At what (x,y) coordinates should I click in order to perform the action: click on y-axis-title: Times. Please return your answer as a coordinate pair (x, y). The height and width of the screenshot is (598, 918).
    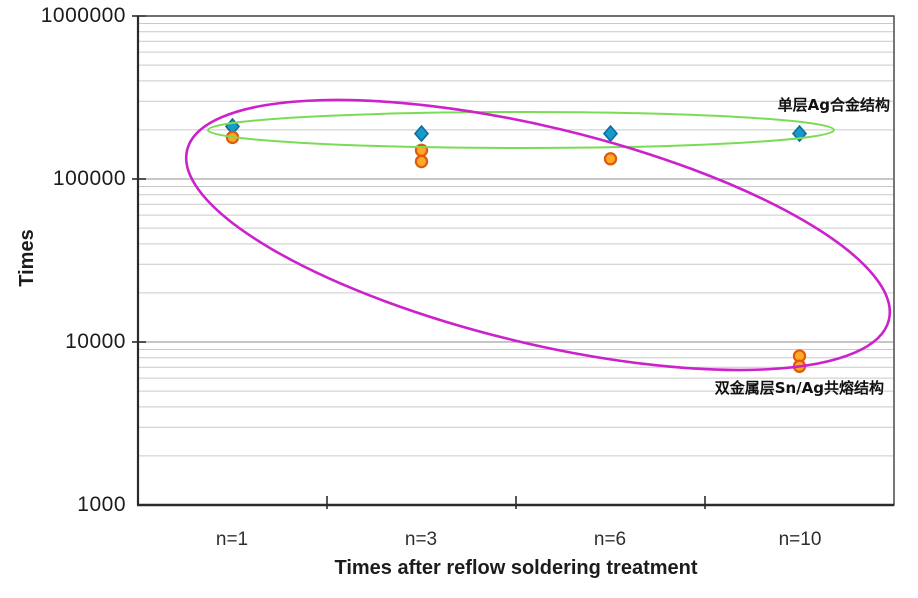
    Looking at the image, I should click on (27, 258).